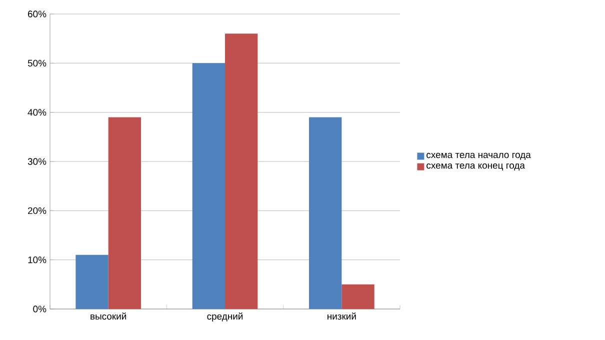 The image size is (605, 340). I want to click on y-tick-label: 30%, so click(37, 161).